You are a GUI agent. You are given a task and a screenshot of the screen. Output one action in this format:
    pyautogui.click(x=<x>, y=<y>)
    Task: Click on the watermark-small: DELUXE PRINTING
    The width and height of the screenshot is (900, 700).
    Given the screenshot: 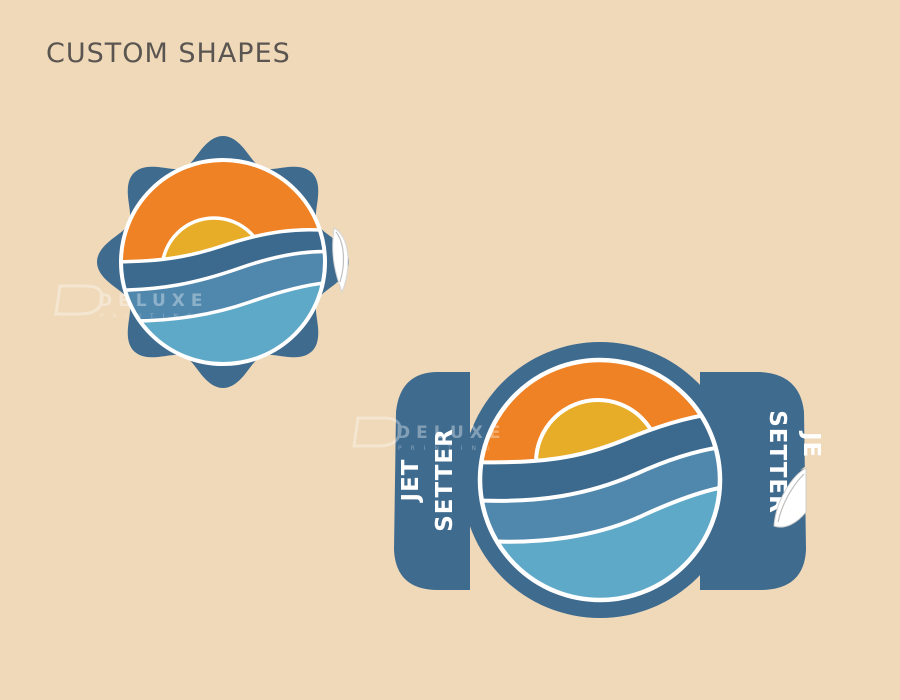 What is the action you would take?
    pyautogui.click(x=131, y=302)
    